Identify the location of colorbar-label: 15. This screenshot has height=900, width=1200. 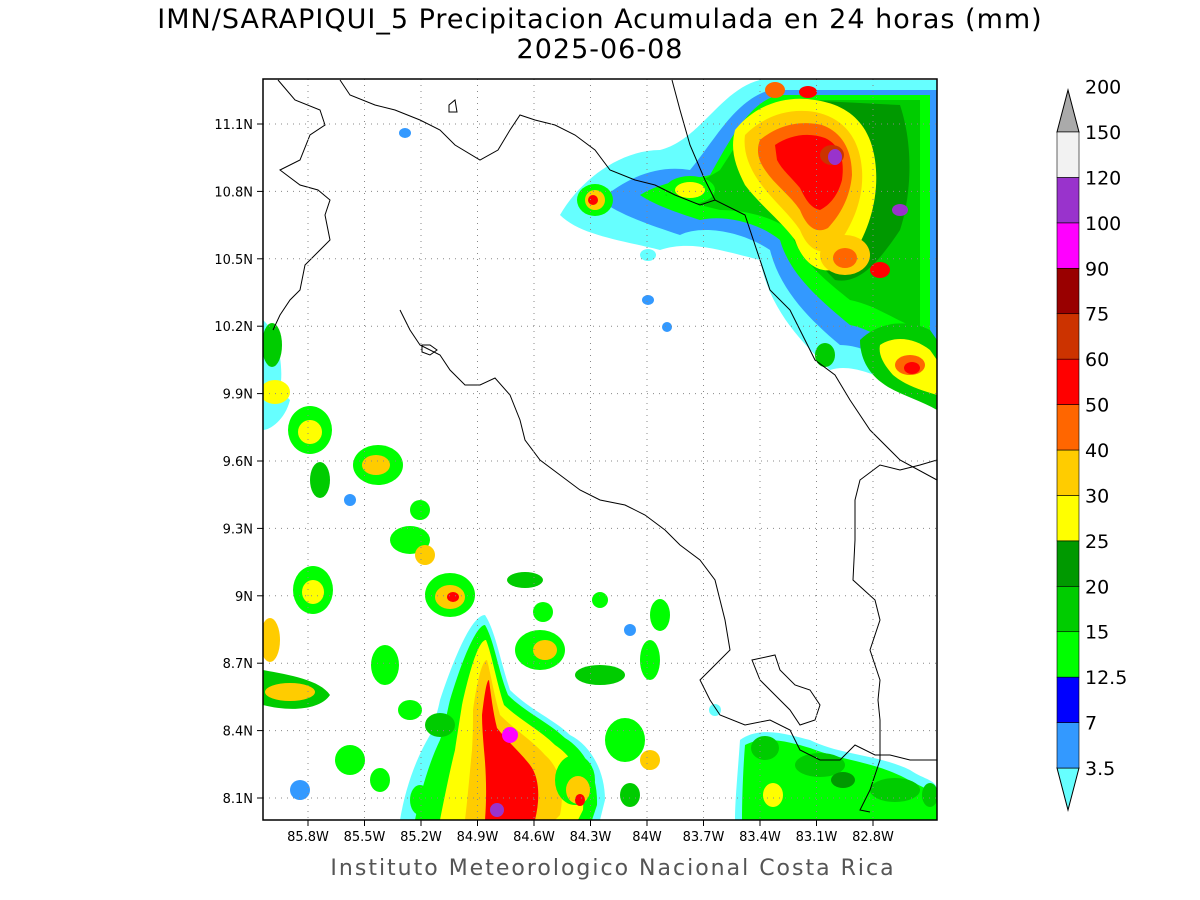
(1097, 633).